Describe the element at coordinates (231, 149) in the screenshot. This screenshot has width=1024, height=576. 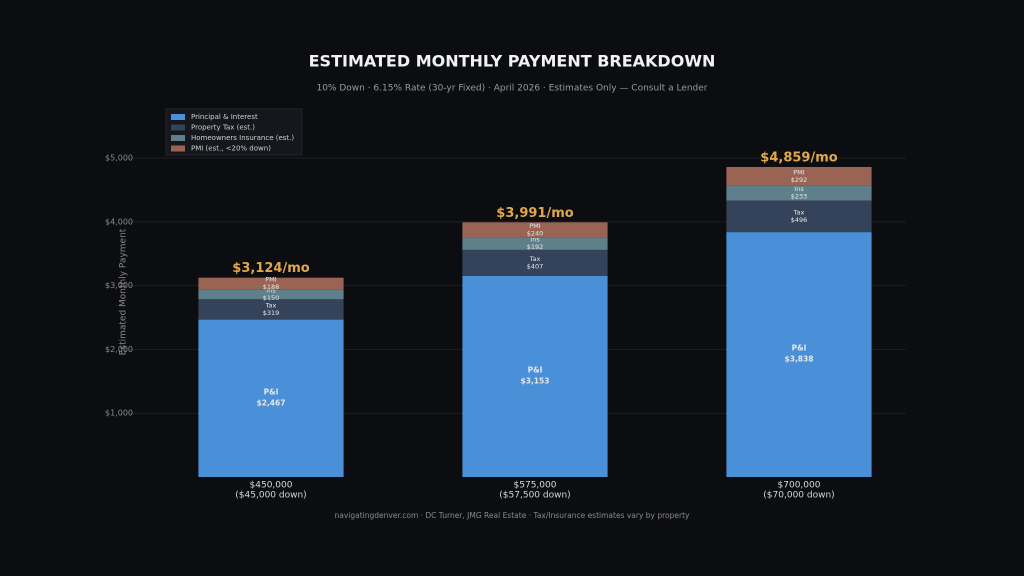
I see `legend-label: PMI (est., <20% down)` at that location.